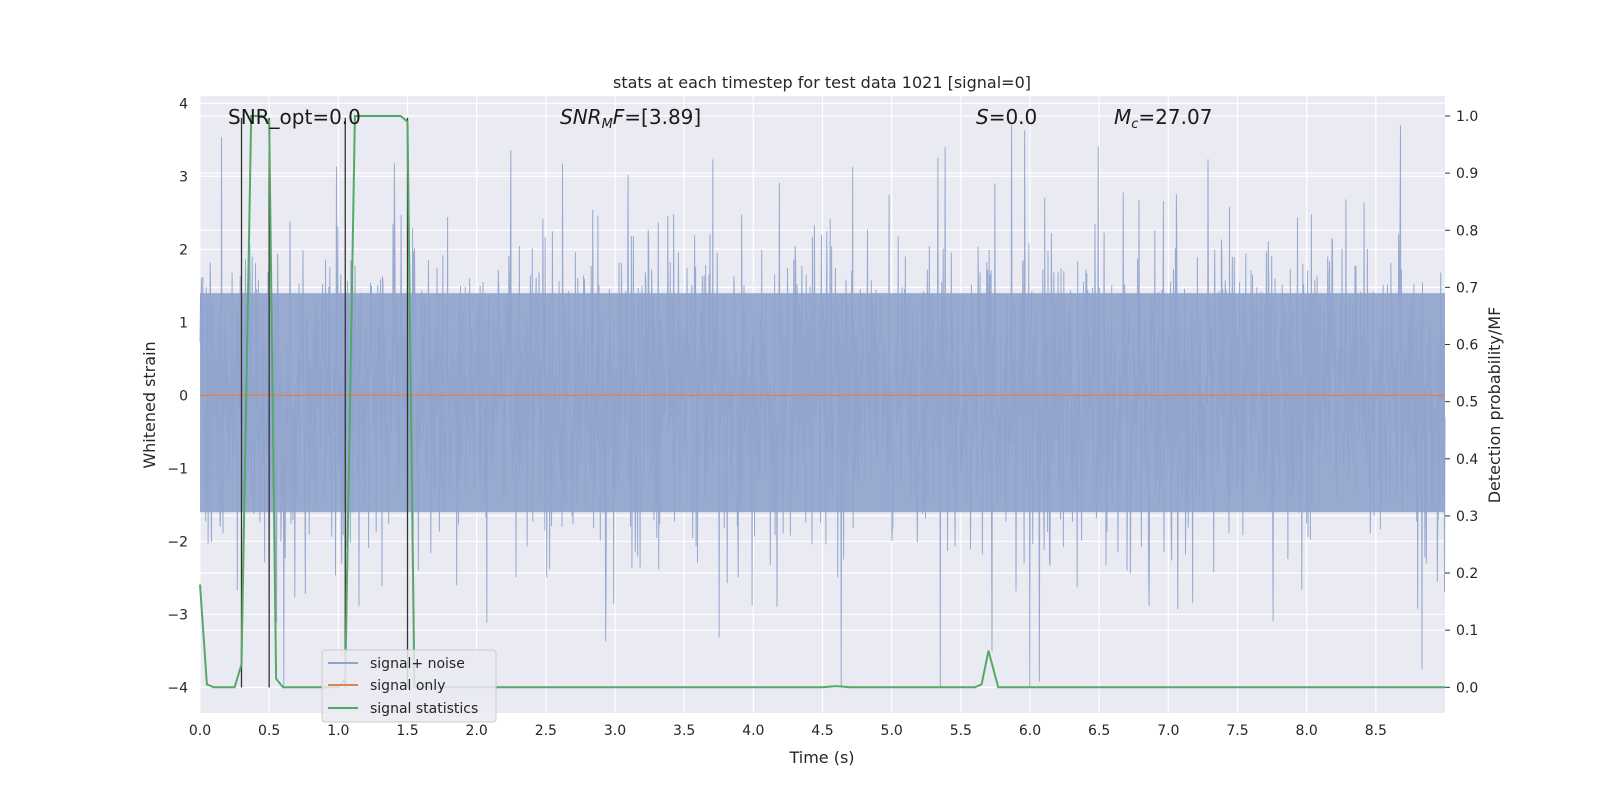 The image size is (1600, 800). What do you see at coordinates (1467, 174) in the screenshot?
I see `y-tick-label-right: 0.9` at bounding box center [1467, 174].